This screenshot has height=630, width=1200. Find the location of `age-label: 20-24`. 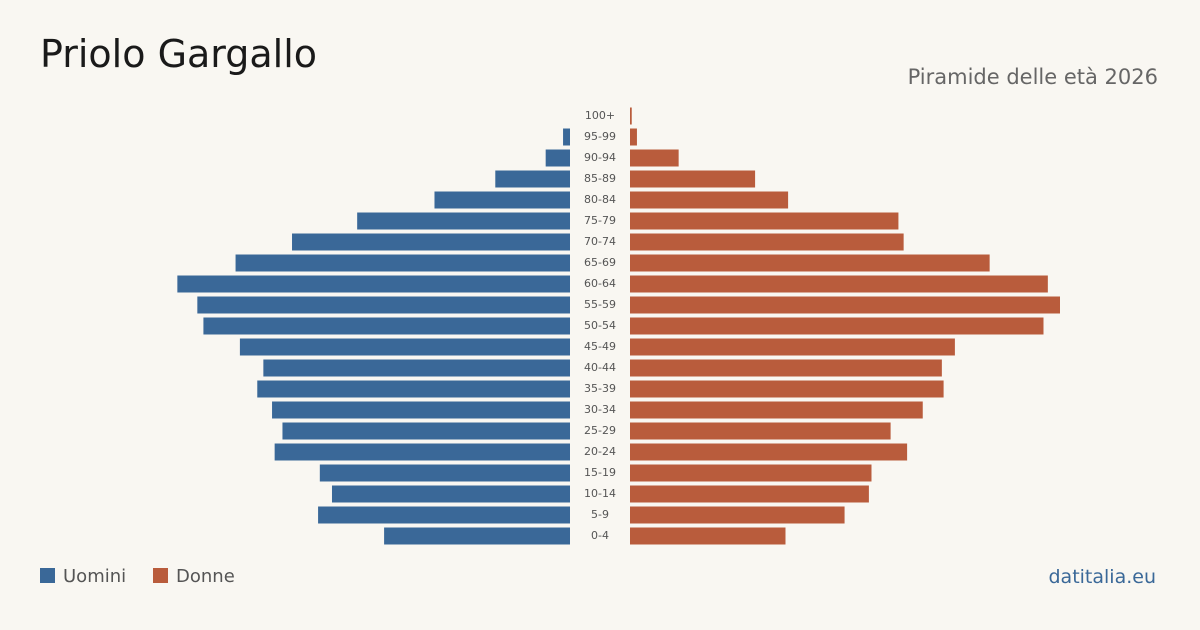

age-label: 20-24 is located at coordinates (600, 451).